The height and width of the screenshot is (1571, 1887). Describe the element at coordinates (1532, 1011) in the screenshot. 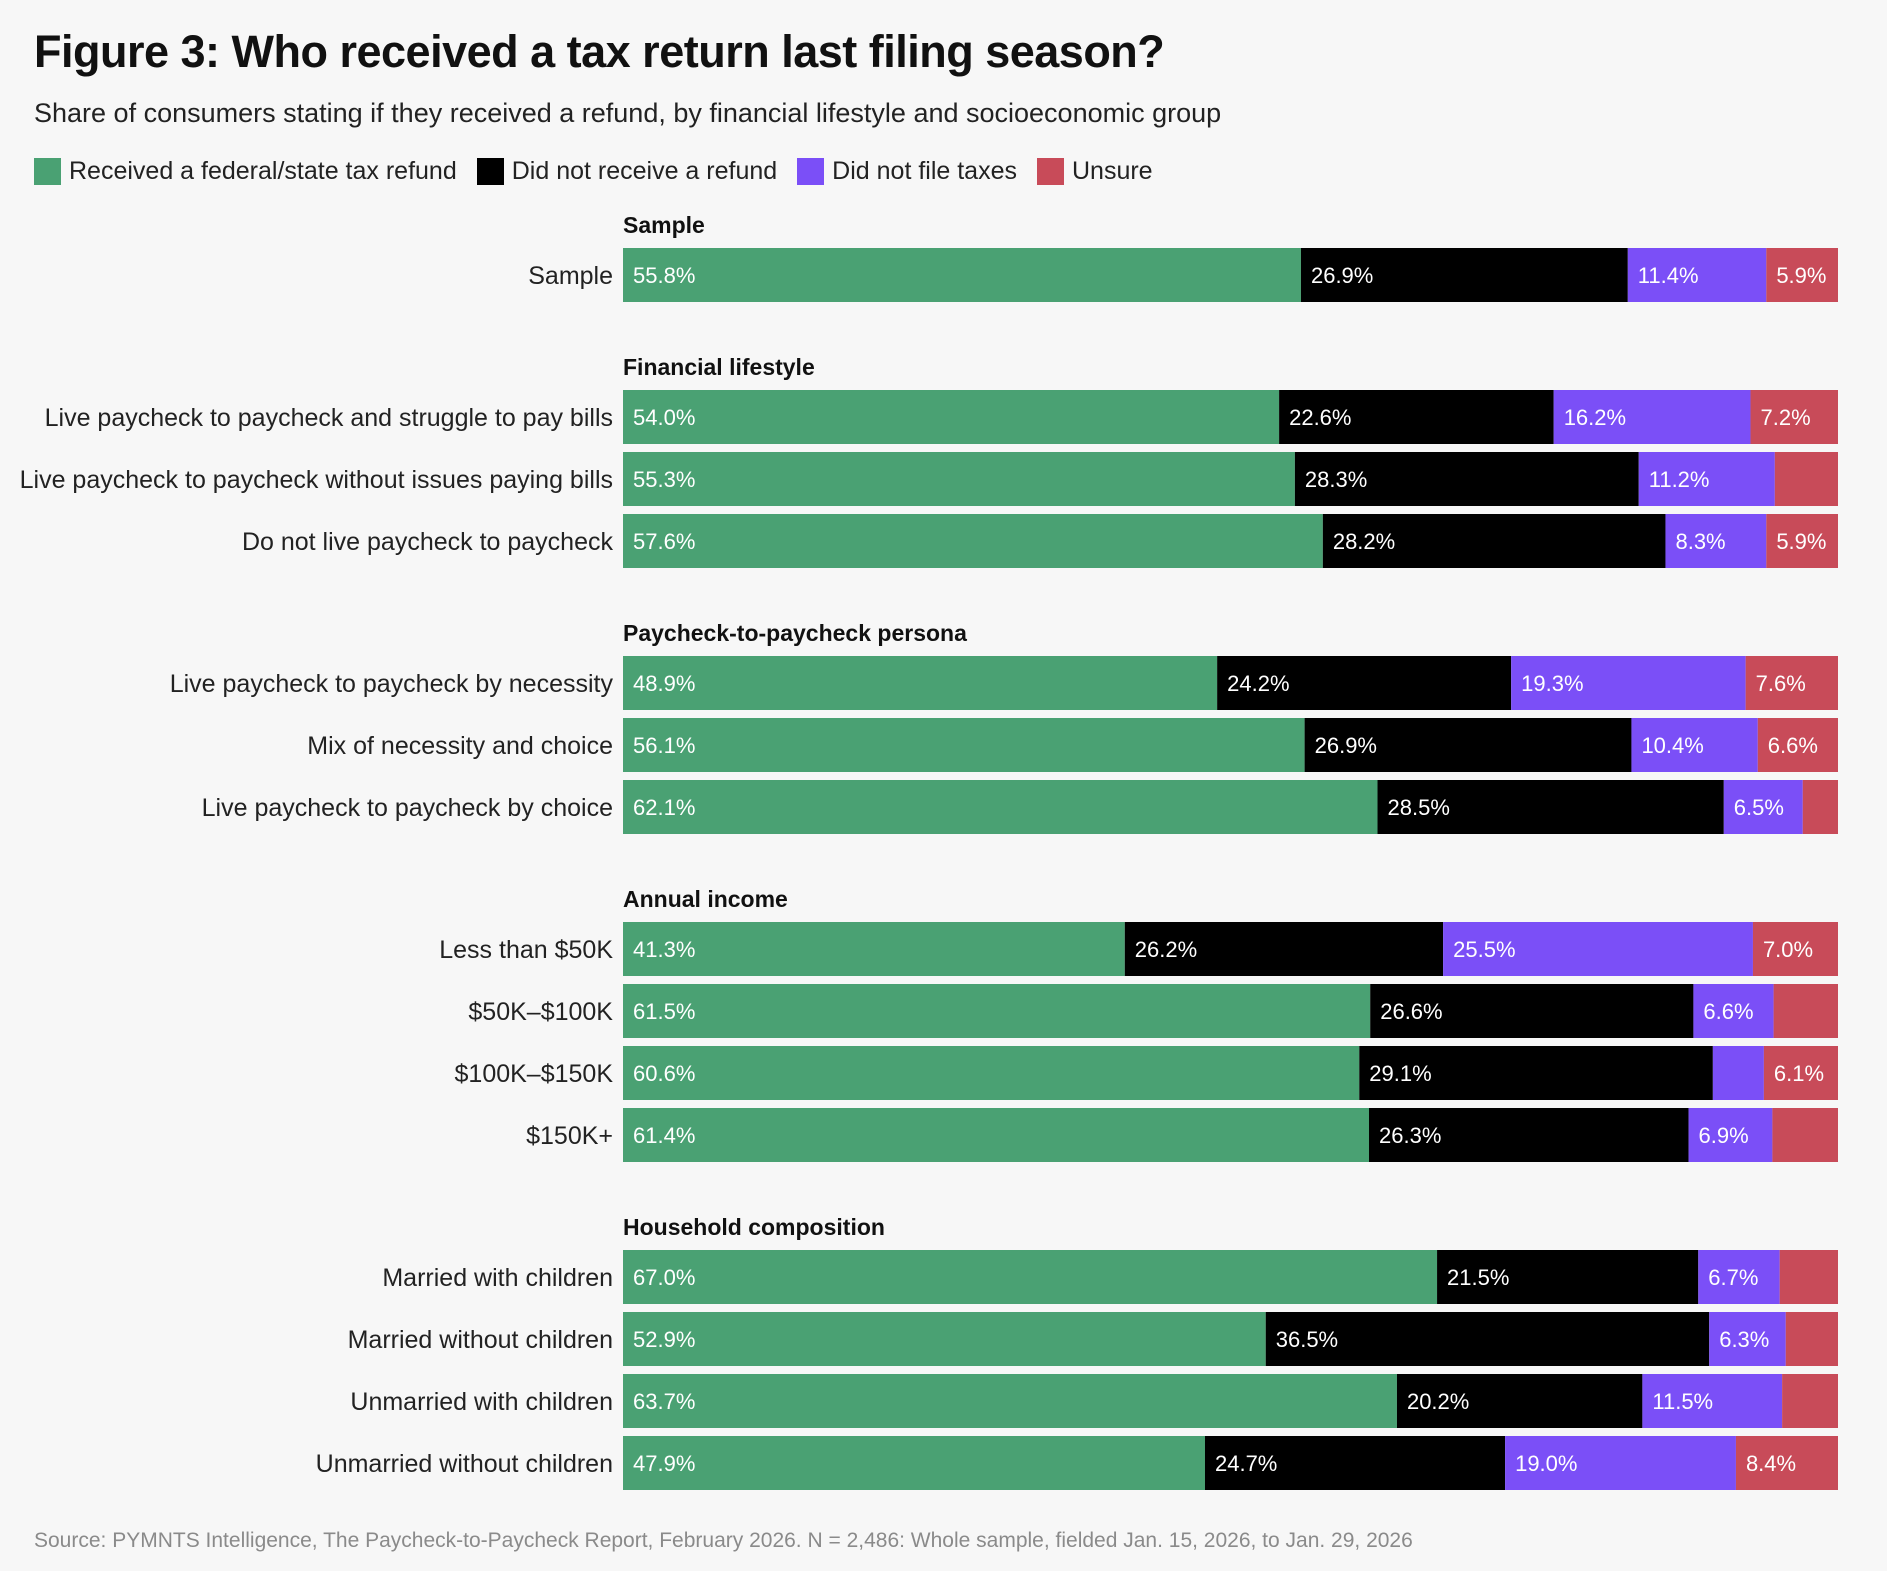

I see `bar-segment-50k-100k-did-not-receive-a-refund` at that location.